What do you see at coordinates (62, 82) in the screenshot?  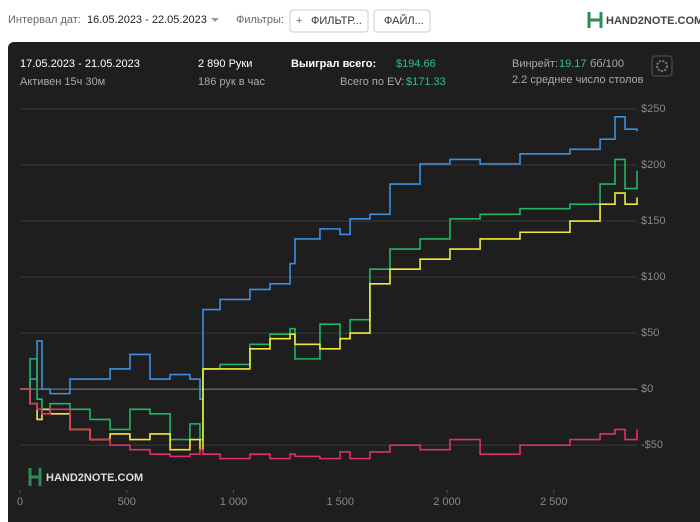 I see `active: Активен 15ч 30м` at bounding box center [62, 82].